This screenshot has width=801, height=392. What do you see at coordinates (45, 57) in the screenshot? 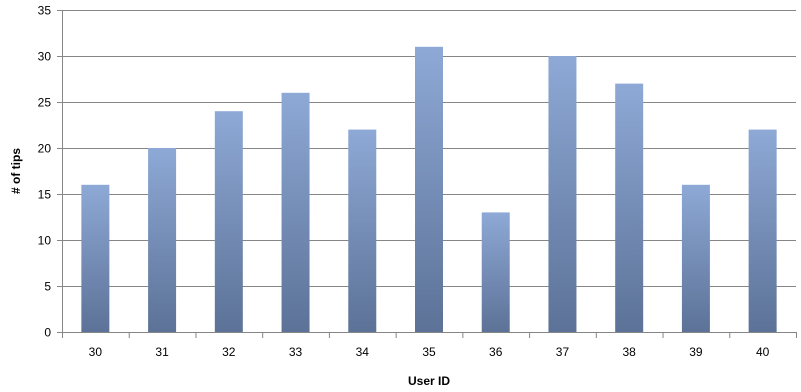
I see `y-tick-label: 30` at bounding box center [45, 57].